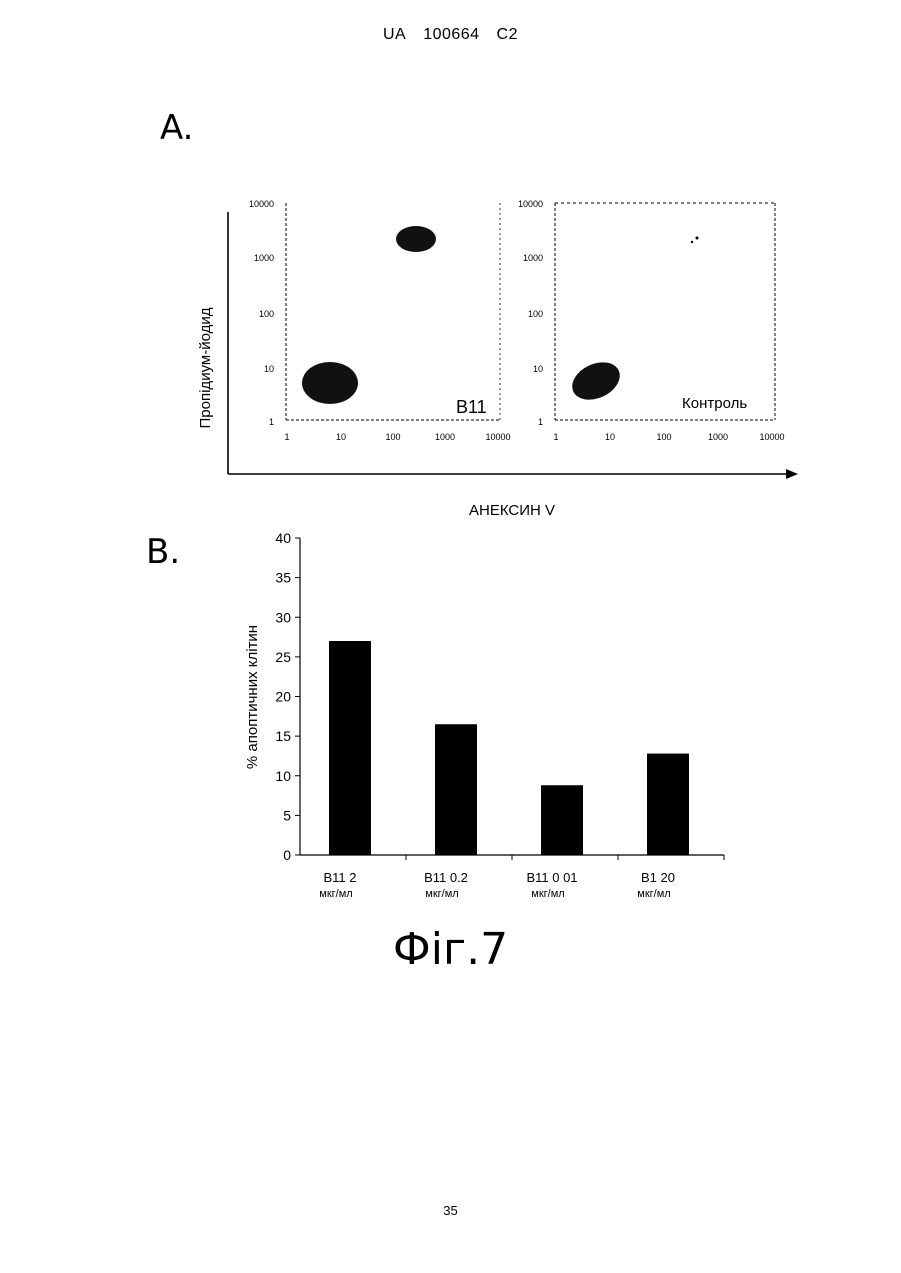  Describe the element at coordinates (450, 1210) in the screenshot. I see `page-number: 35` at that location.